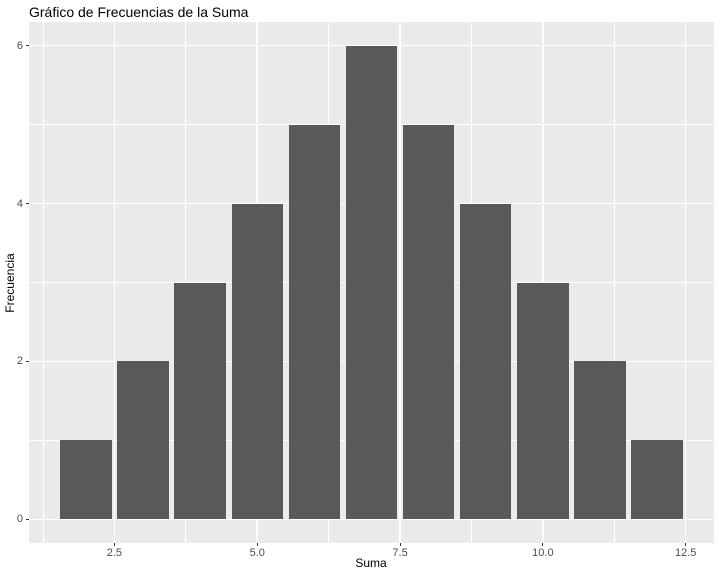  I want to click on chart-title: Gráfico de Frecuencias de la Suma, so click(139, 12).